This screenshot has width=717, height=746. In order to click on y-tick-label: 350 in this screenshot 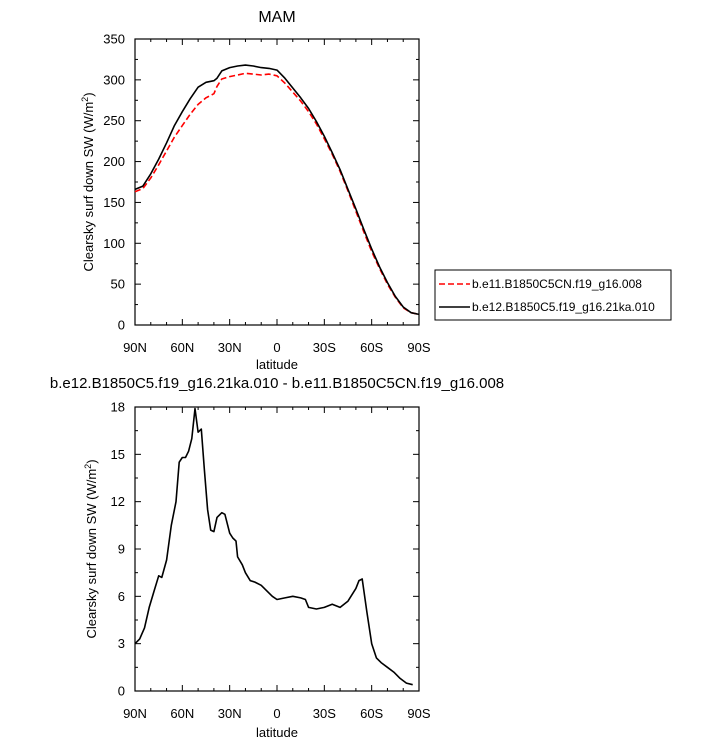, I will do `click(114, 39)`.